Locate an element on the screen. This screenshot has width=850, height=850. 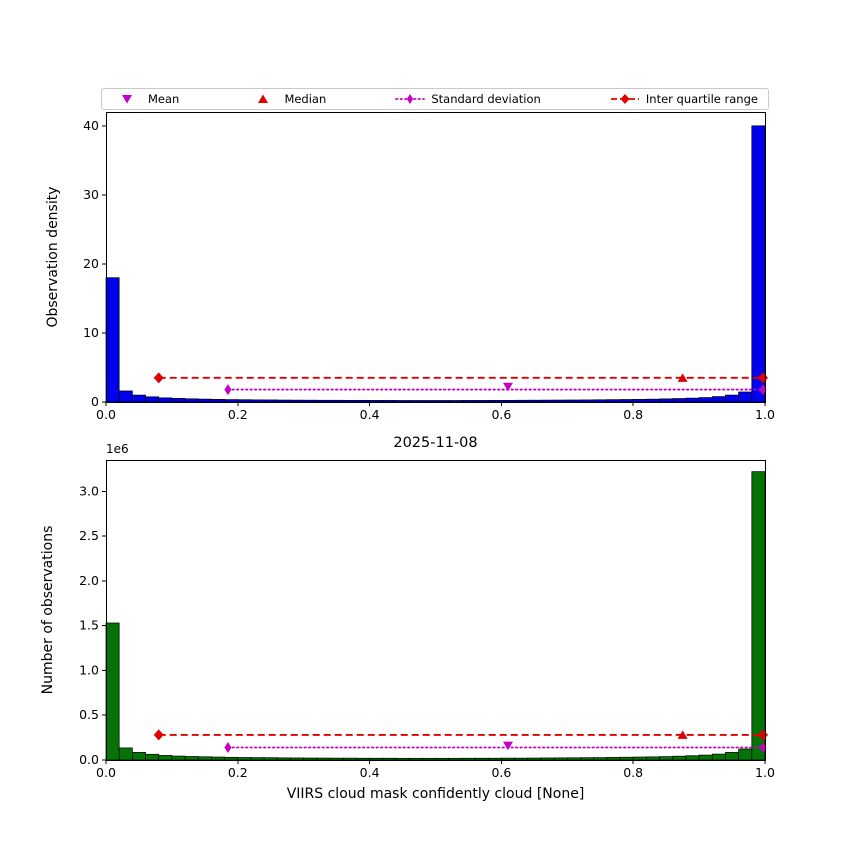
std-start-marker is located at coordinates (228, 390).